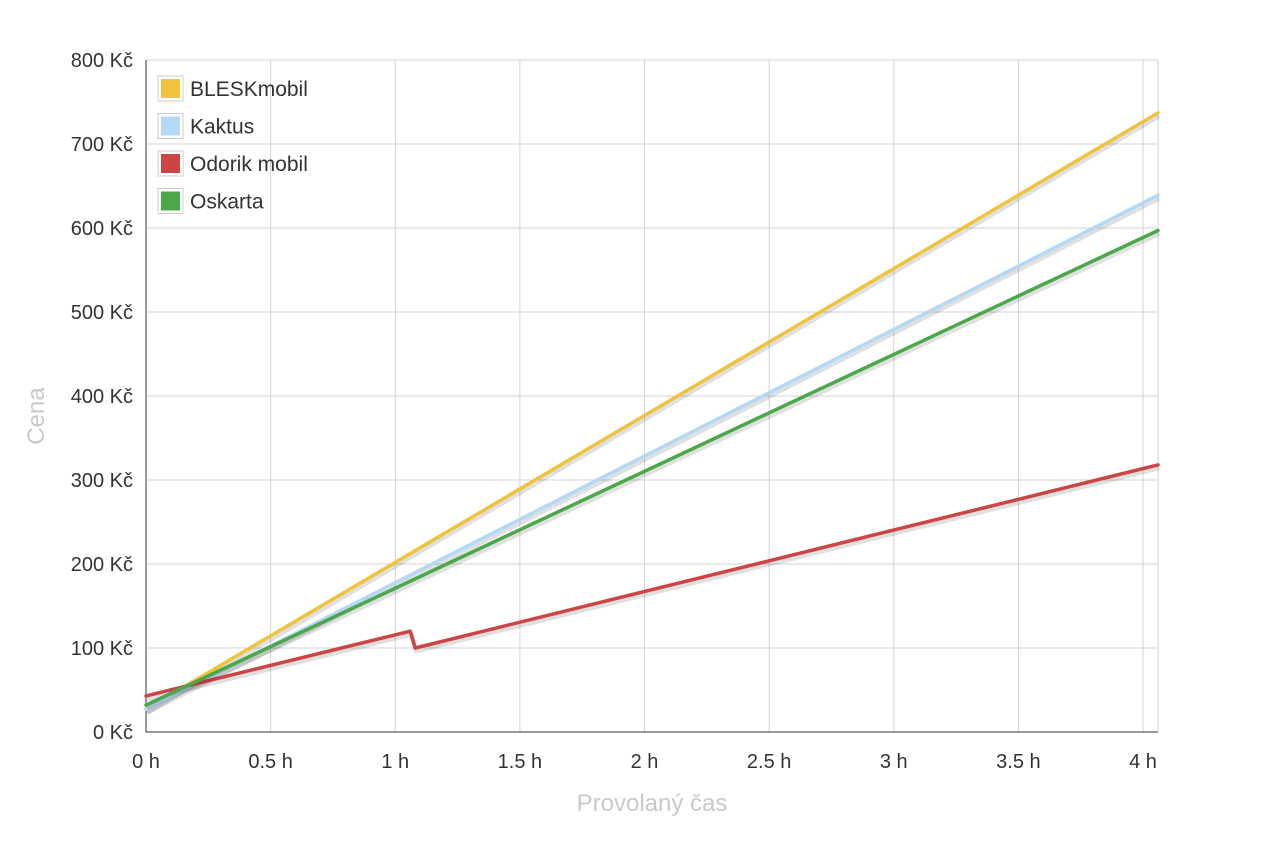 The image size is (1264, 866). I want to click on x-tick-label: 4 h, so click(1143, 762).